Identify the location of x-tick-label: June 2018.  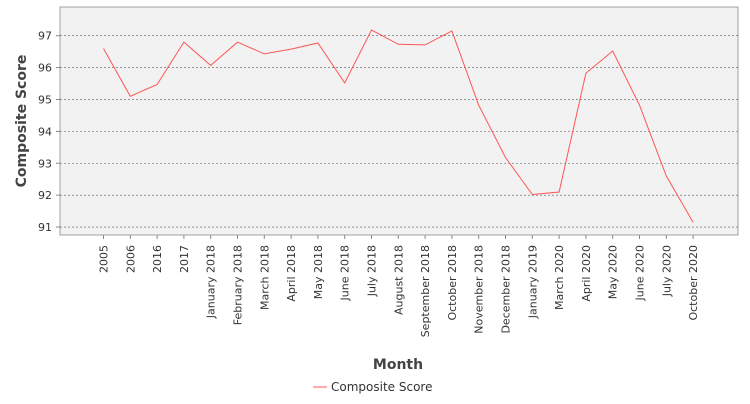
(345, 273).